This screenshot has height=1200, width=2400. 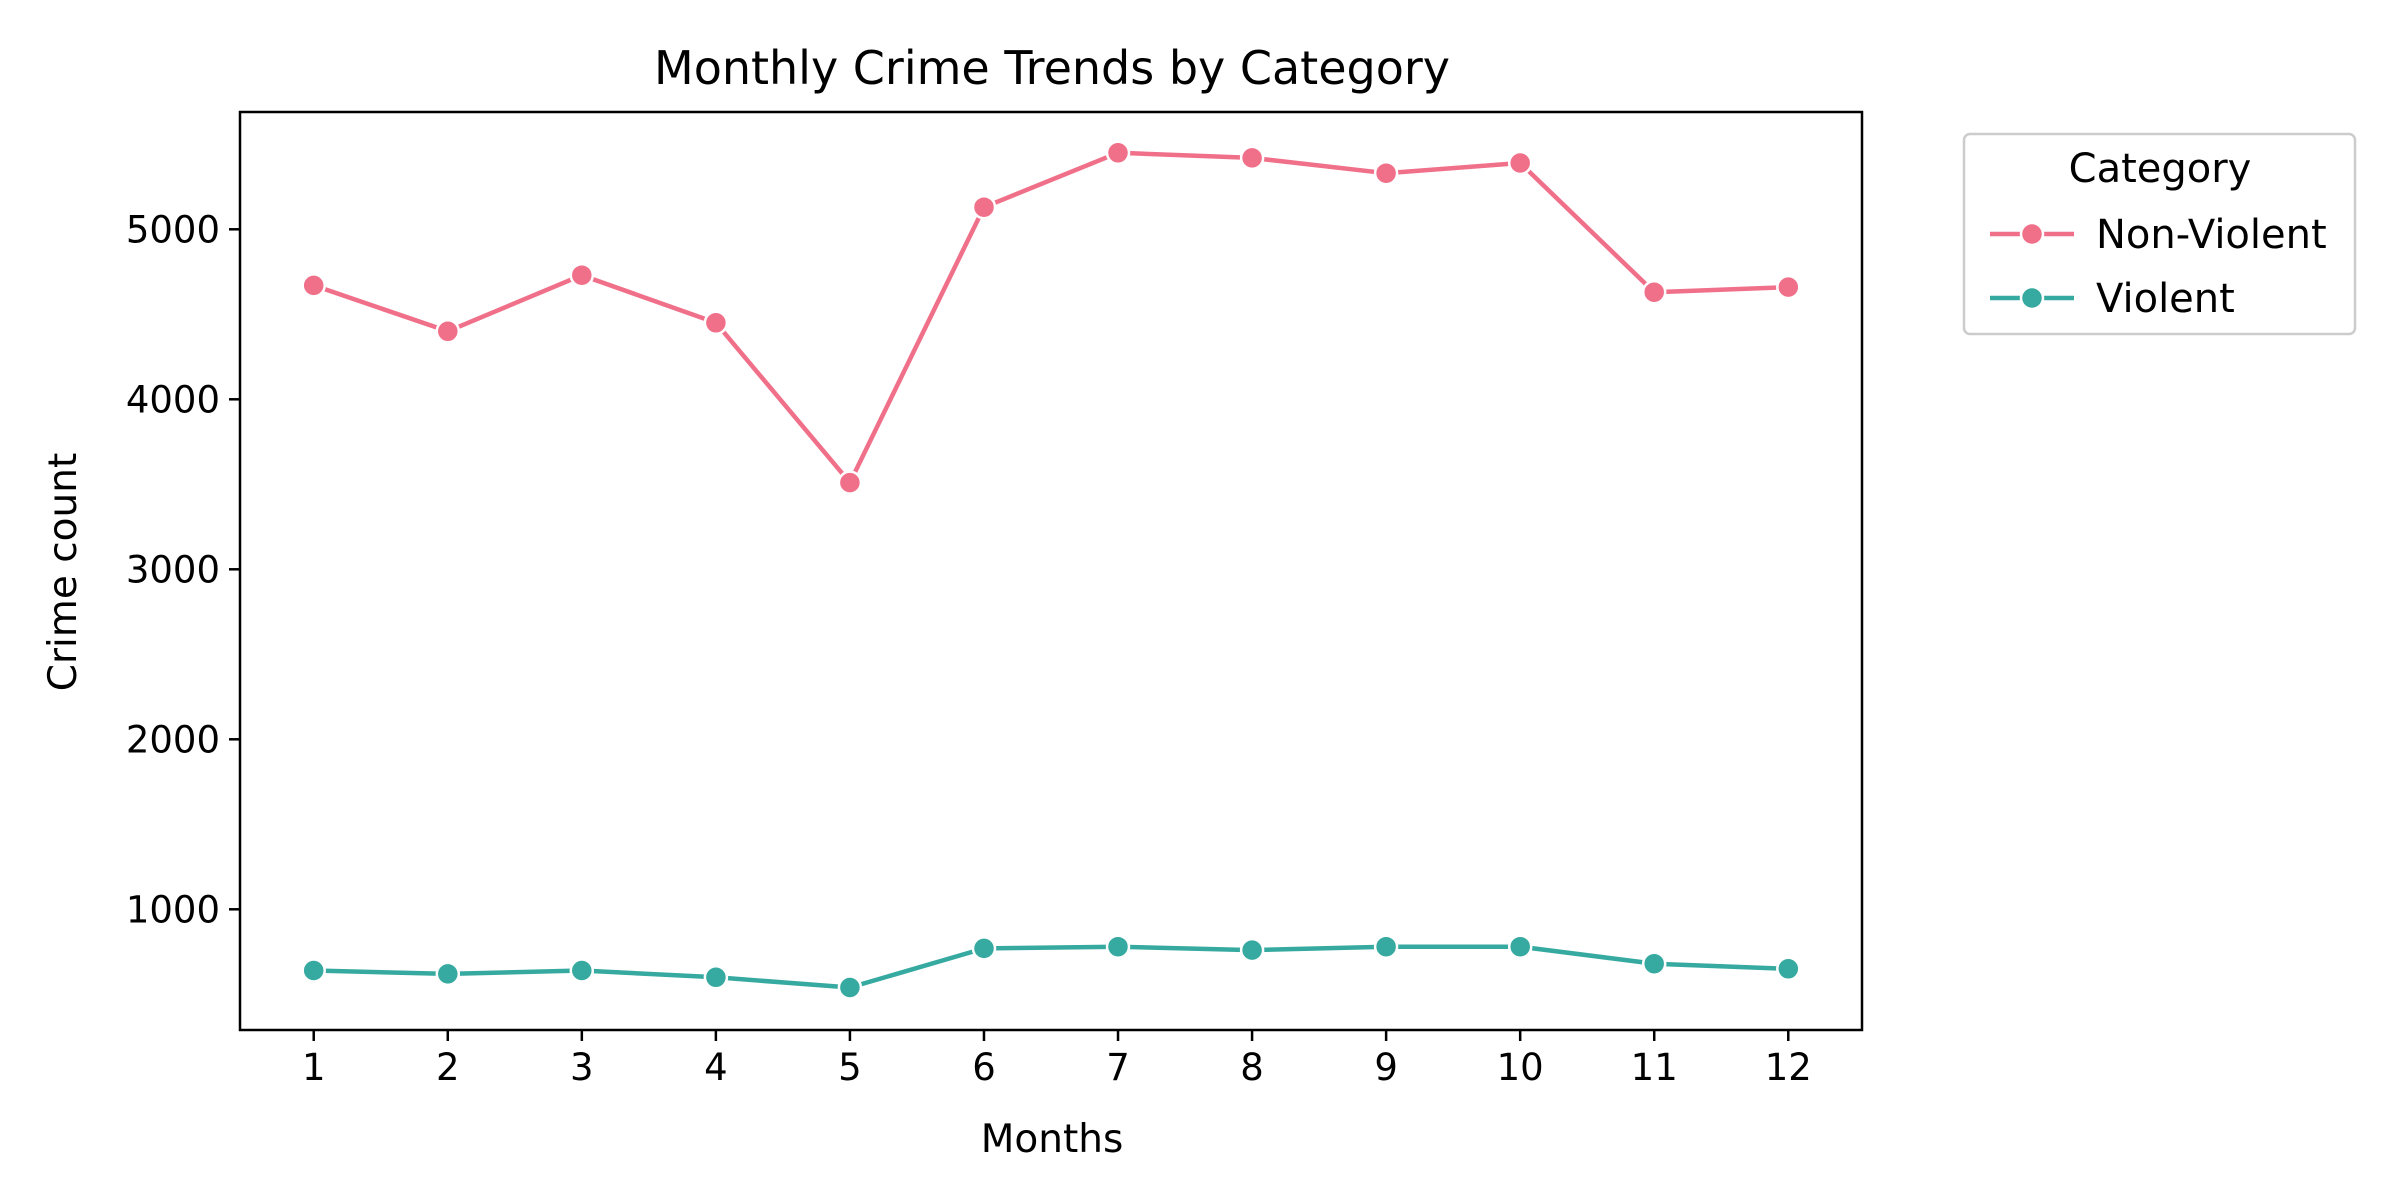 I want to click on y-tick-label: 5000, so click(x=173, y=229).